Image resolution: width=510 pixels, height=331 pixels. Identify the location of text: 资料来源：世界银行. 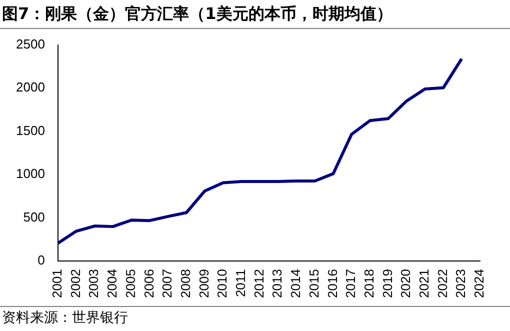
(255, 317).